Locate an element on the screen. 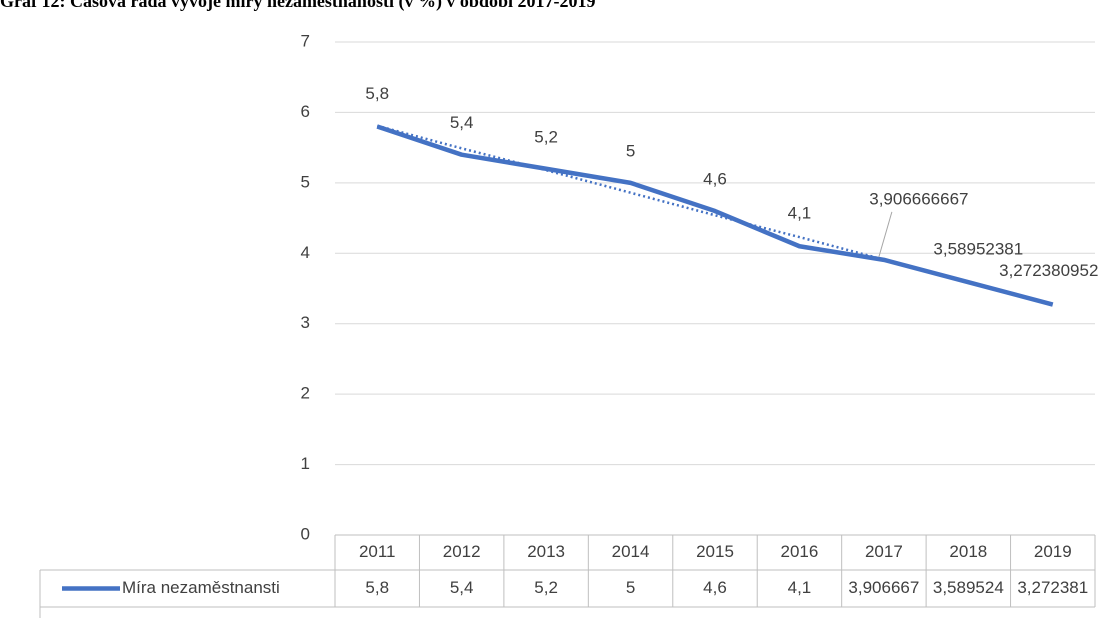 This screenshot has height=618, width=1110. table-value: 5,8 is located at coordinates (377, 587).